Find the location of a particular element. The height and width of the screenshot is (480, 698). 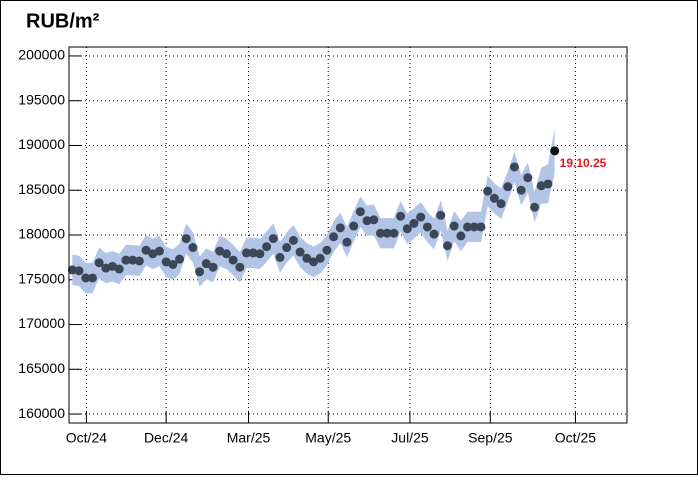

x-tick-label: Dec/24 is located at coordinates (166, 438).